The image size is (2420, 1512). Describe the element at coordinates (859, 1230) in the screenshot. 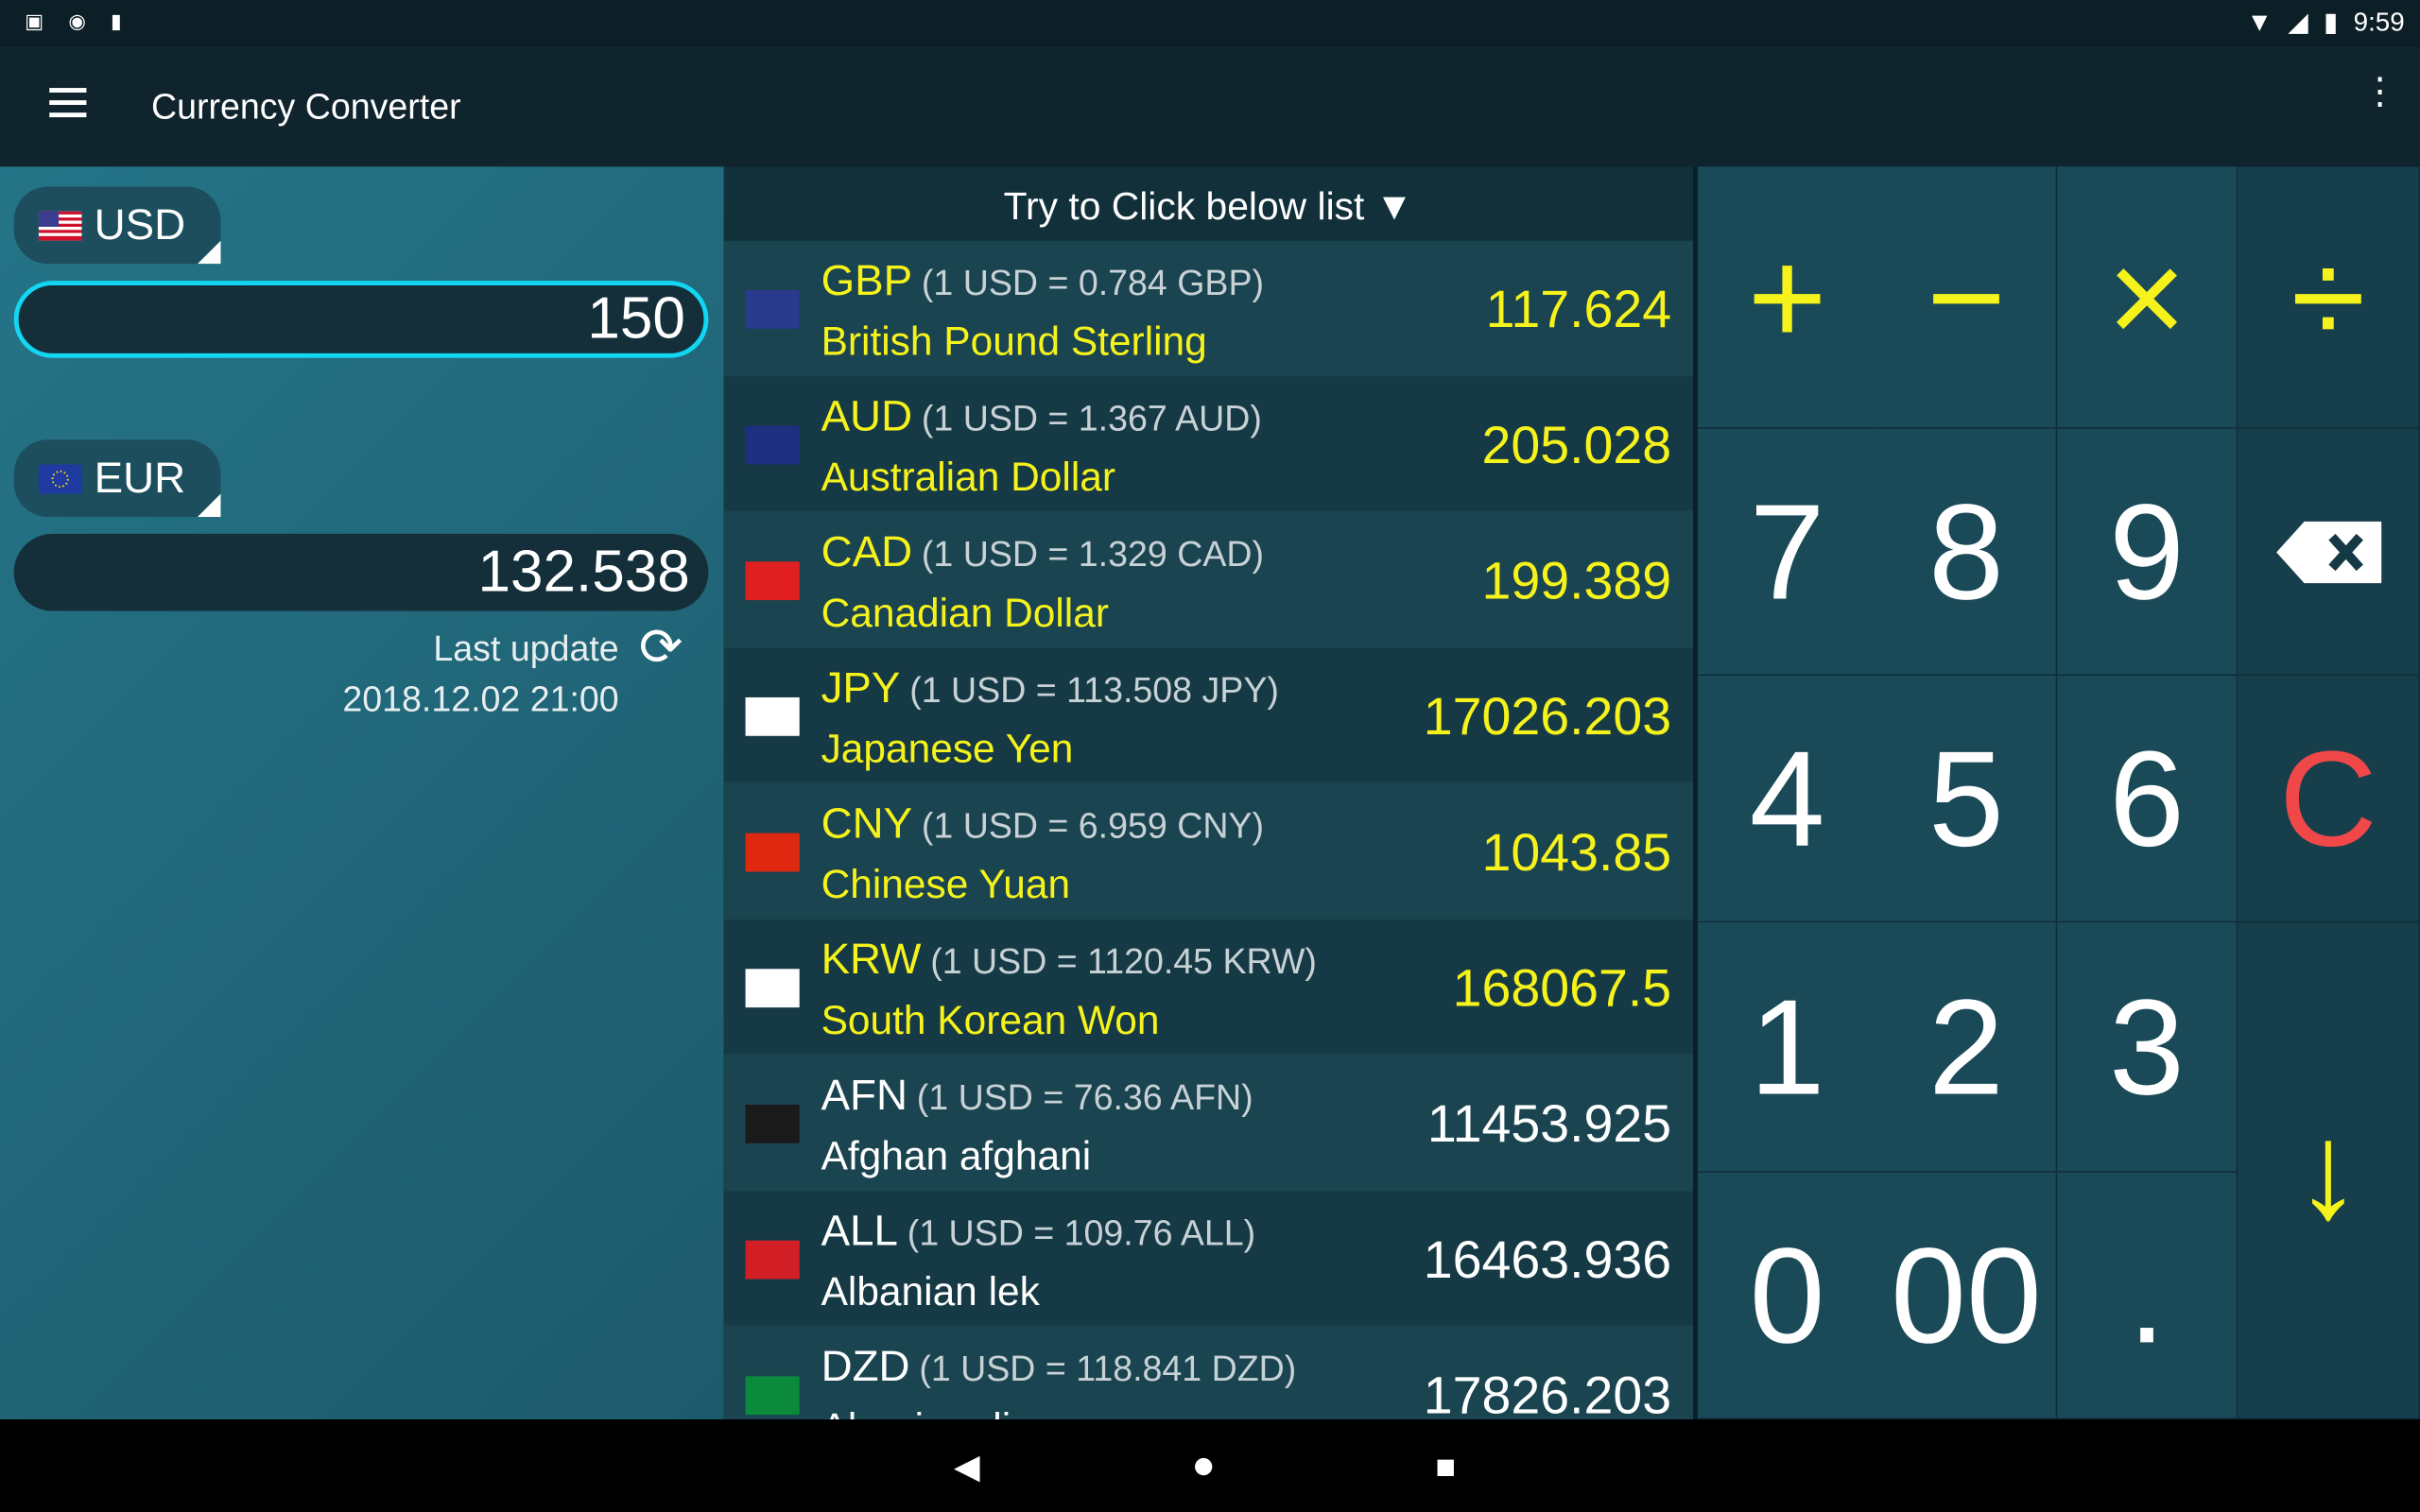

I see `currency-code: ALL` at that location.